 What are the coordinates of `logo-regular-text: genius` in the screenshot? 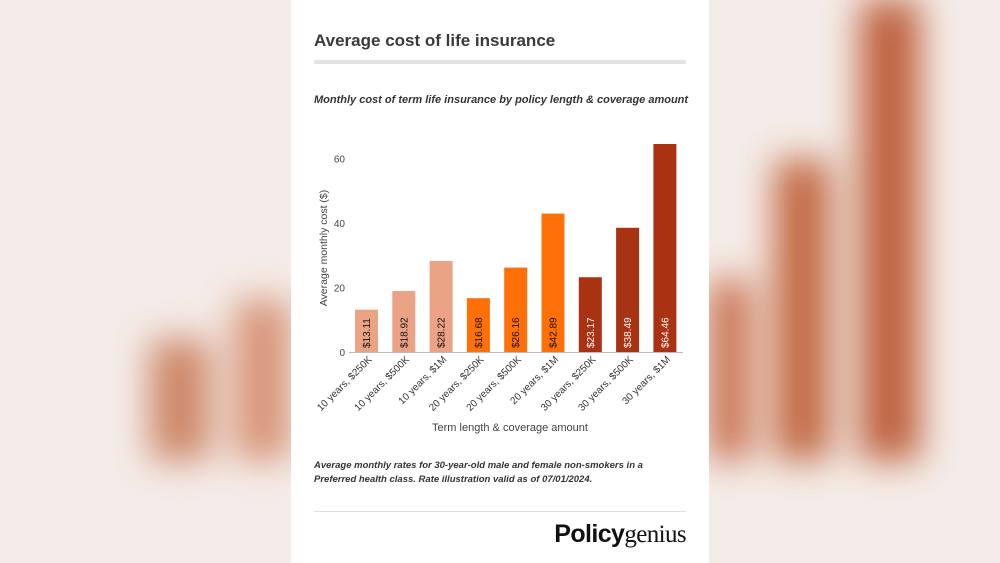 It's located at (655, 534).